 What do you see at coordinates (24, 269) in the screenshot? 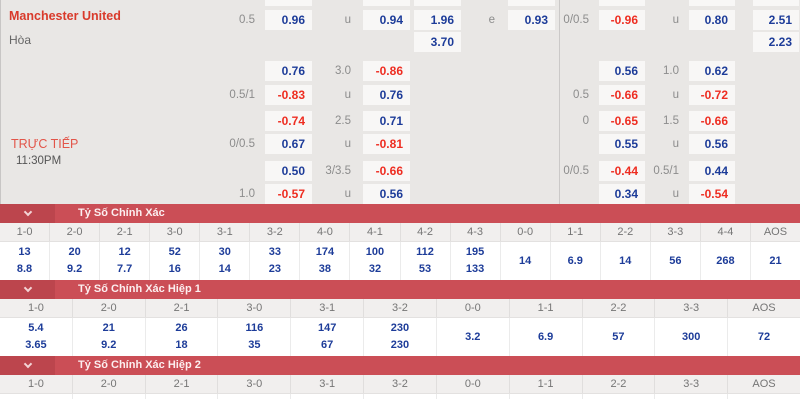
I see `score-odds-value: 8.8` at bounding box center [24, 269].